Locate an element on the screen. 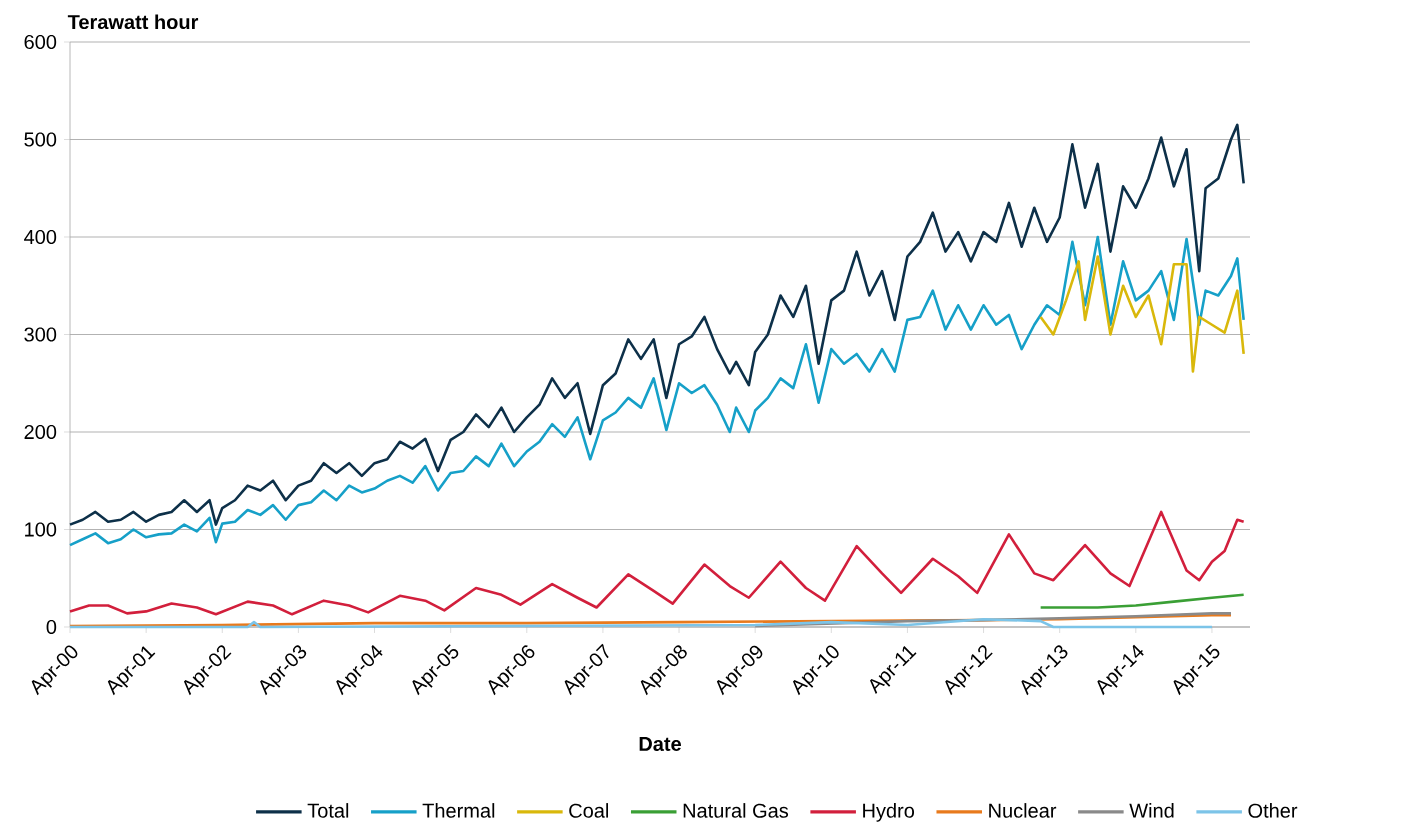  legend-label: Coal is located at coordinates (589, 810).